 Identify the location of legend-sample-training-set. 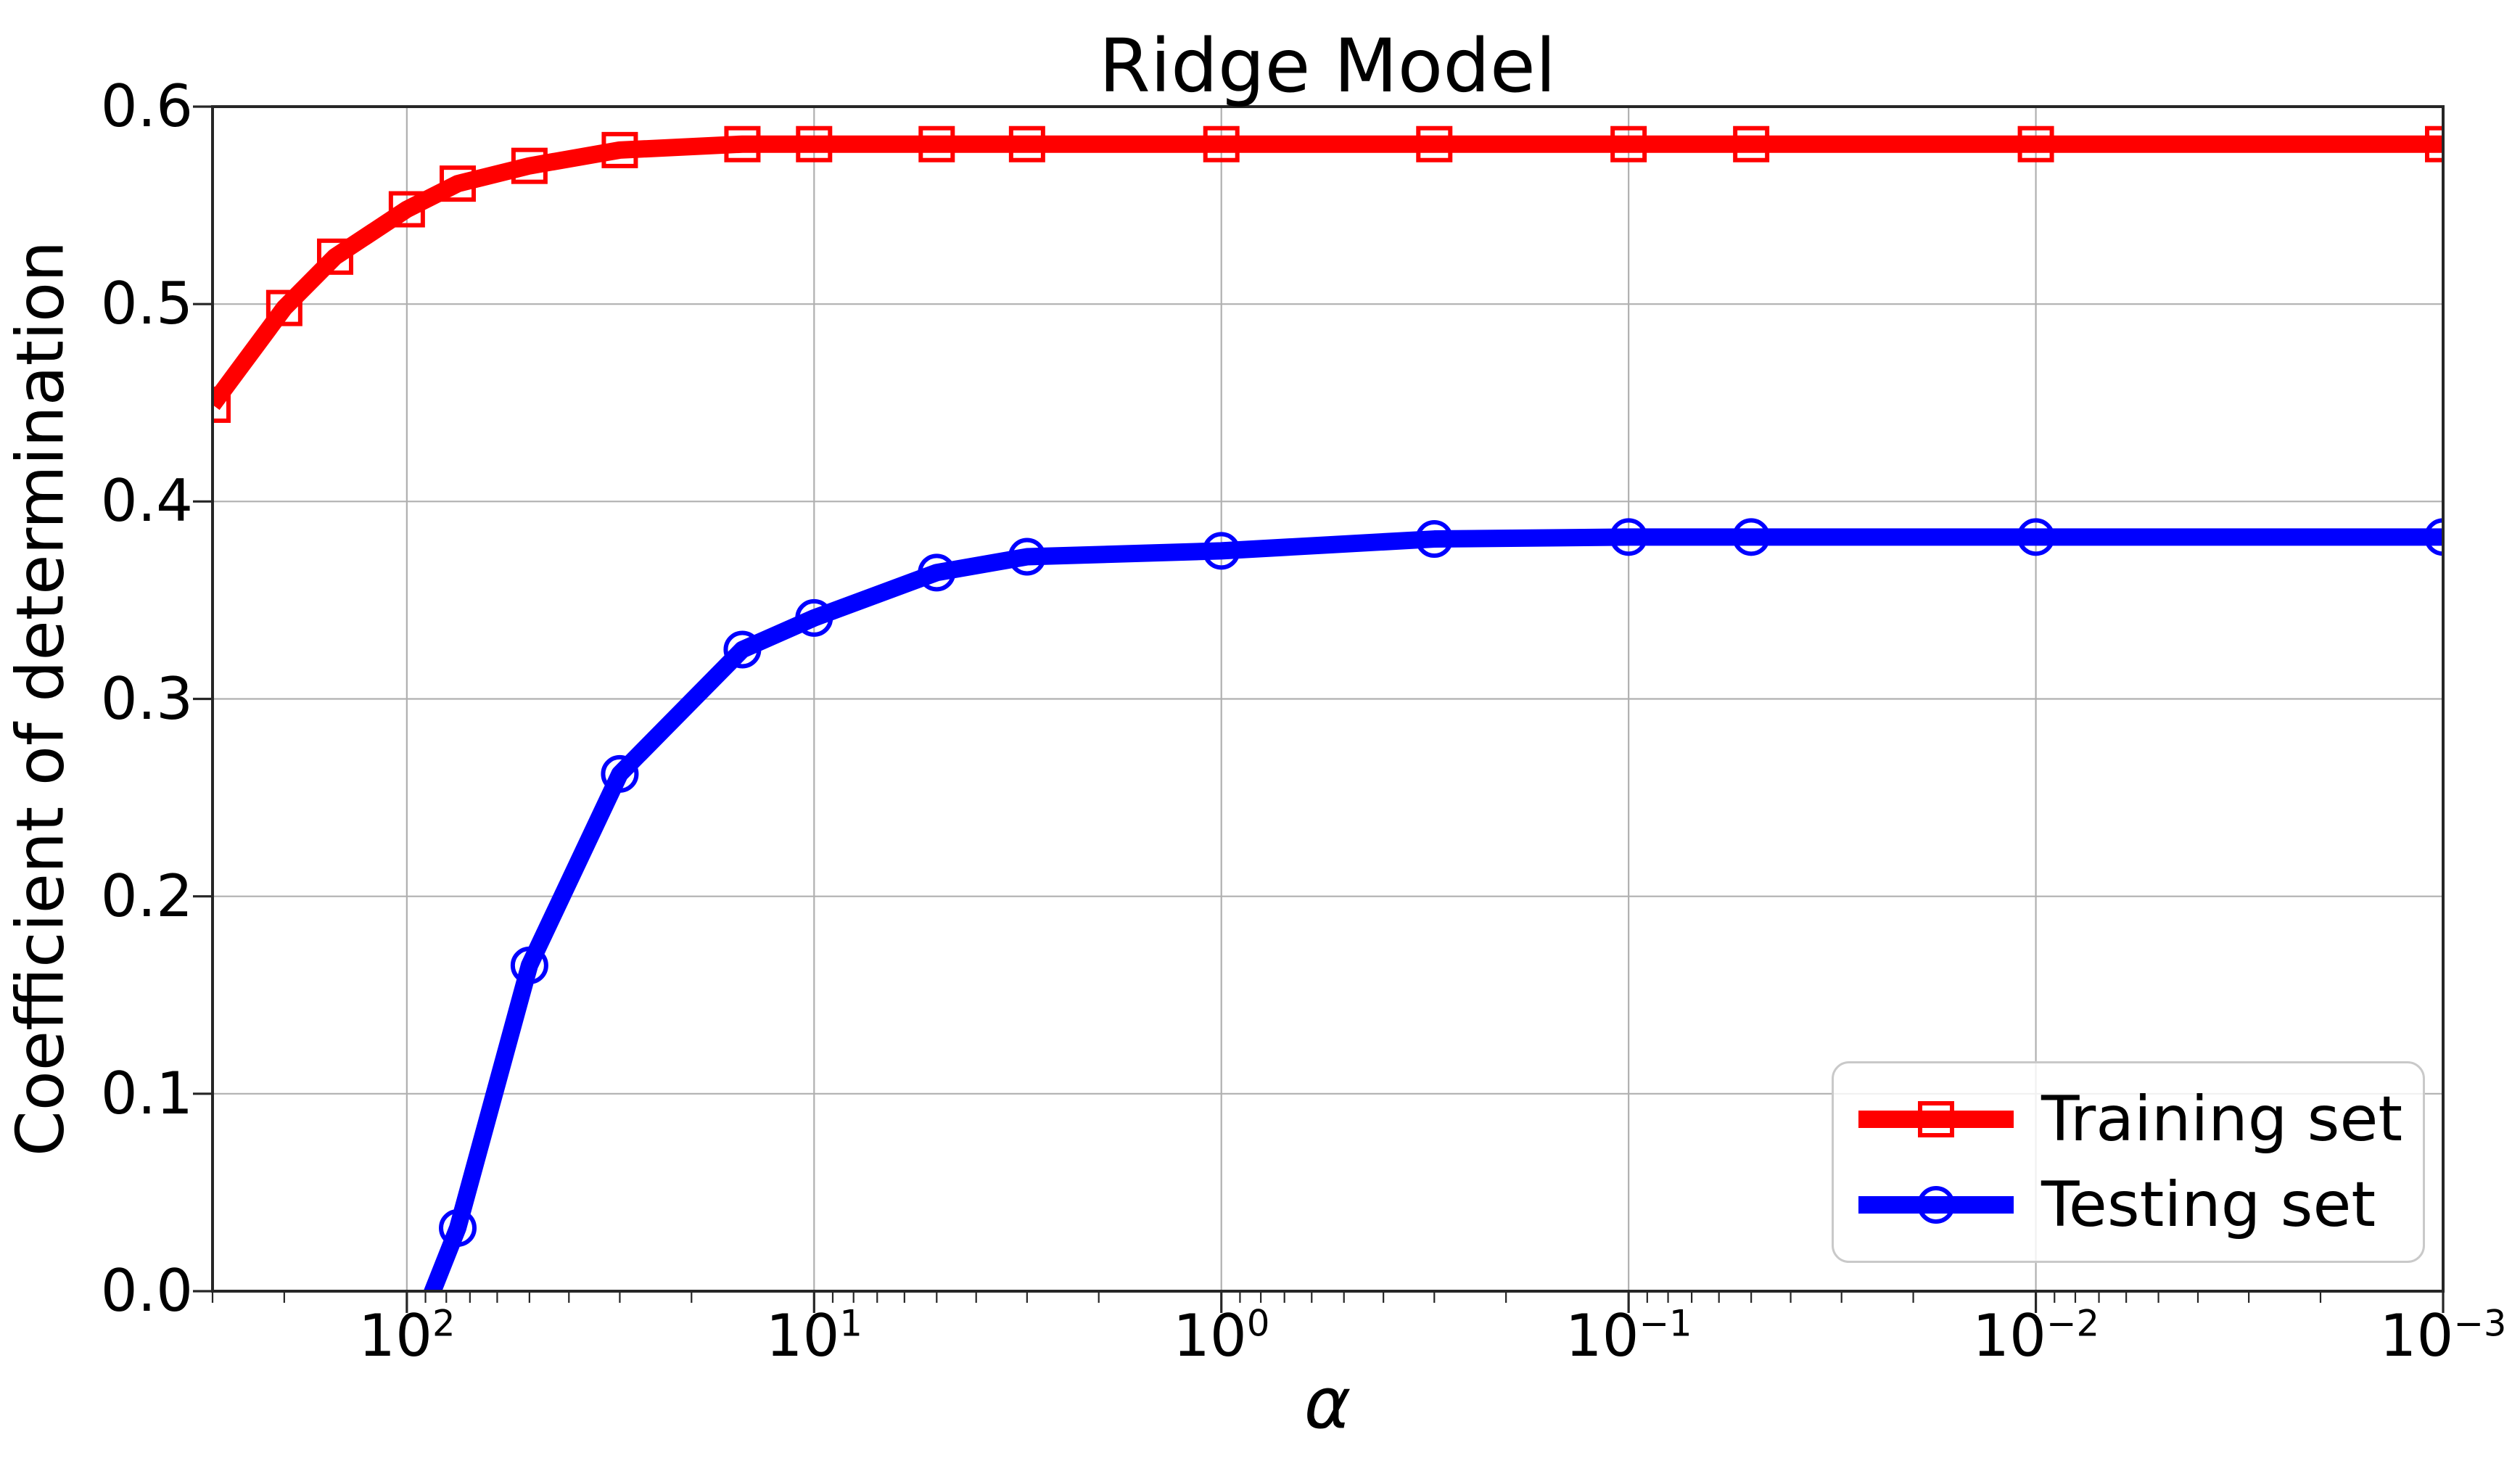
(1936, 1118).